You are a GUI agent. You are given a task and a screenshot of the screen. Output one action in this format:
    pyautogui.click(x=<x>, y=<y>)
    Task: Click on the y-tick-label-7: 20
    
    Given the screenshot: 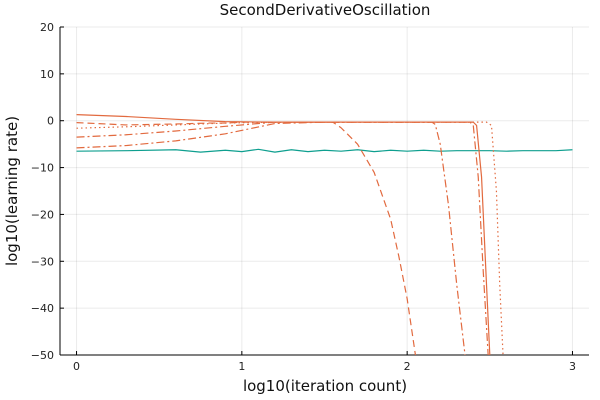 What is the action you would take?
    pyautogui.click(x=47, y=27)
    